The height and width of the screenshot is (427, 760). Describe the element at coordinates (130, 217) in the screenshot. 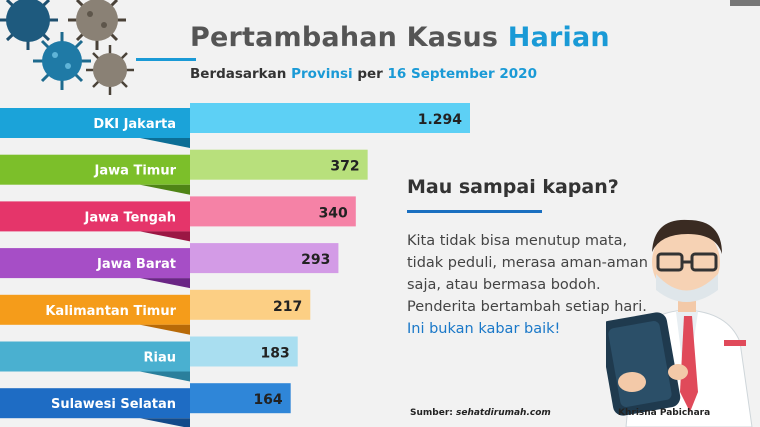

I see `category-label: Jawa Tengah` at that location.